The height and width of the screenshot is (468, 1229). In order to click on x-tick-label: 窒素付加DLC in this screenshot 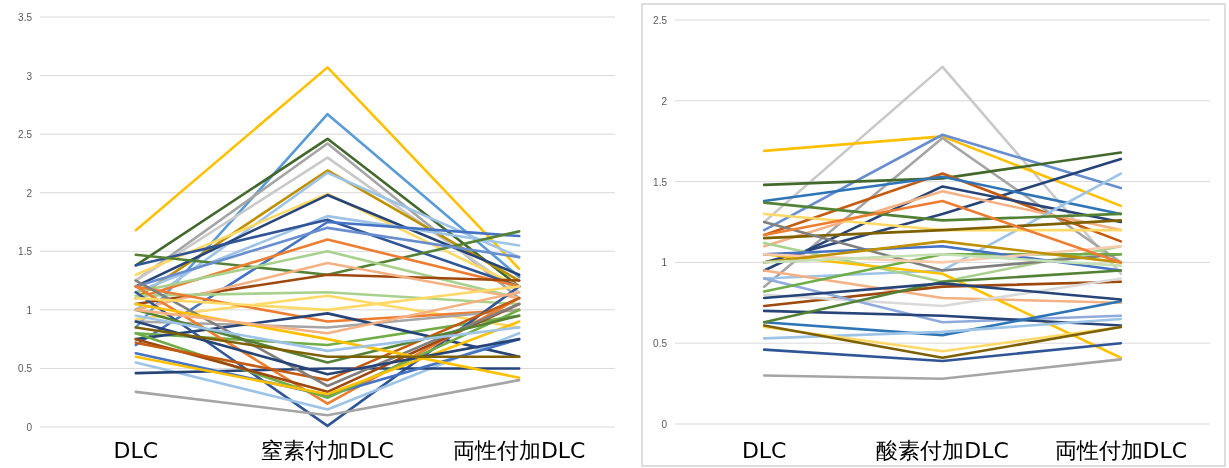, I will do `click(327, 450)`.